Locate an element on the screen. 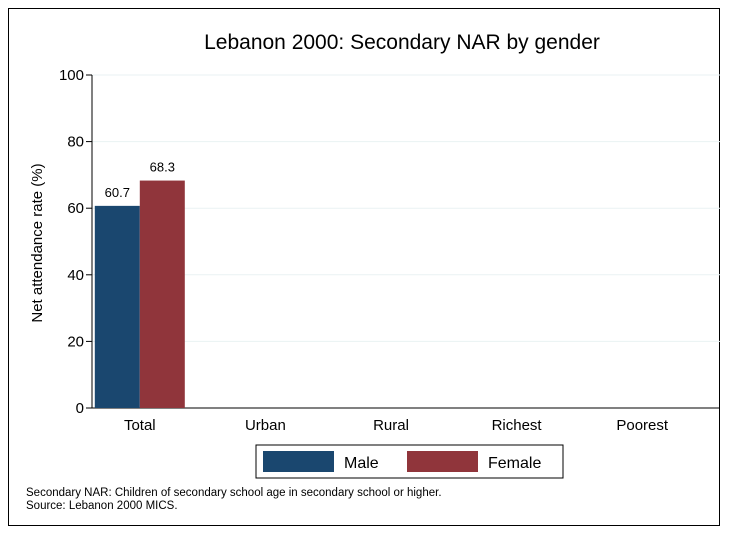  bars is located at coordinates (139, 294).